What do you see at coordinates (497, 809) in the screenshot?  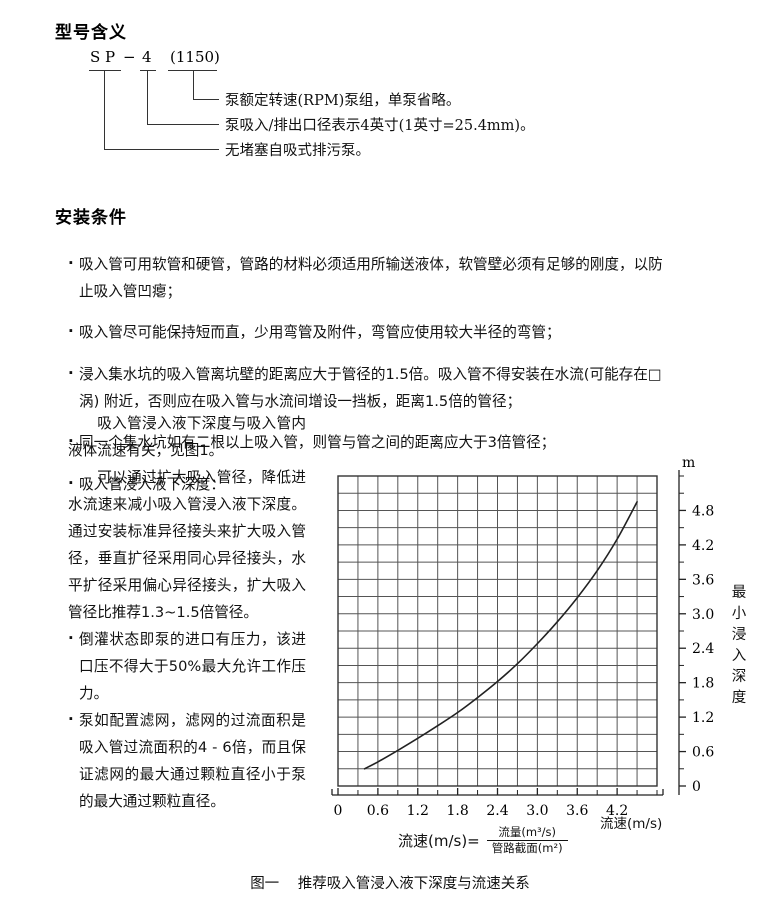 I see `chart-x-tick-label: 2.4` at bounding box center [497, 809].